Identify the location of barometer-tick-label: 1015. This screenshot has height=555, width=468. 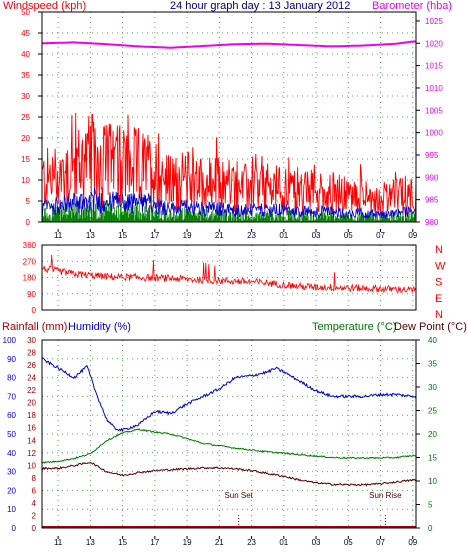
(434, 66).